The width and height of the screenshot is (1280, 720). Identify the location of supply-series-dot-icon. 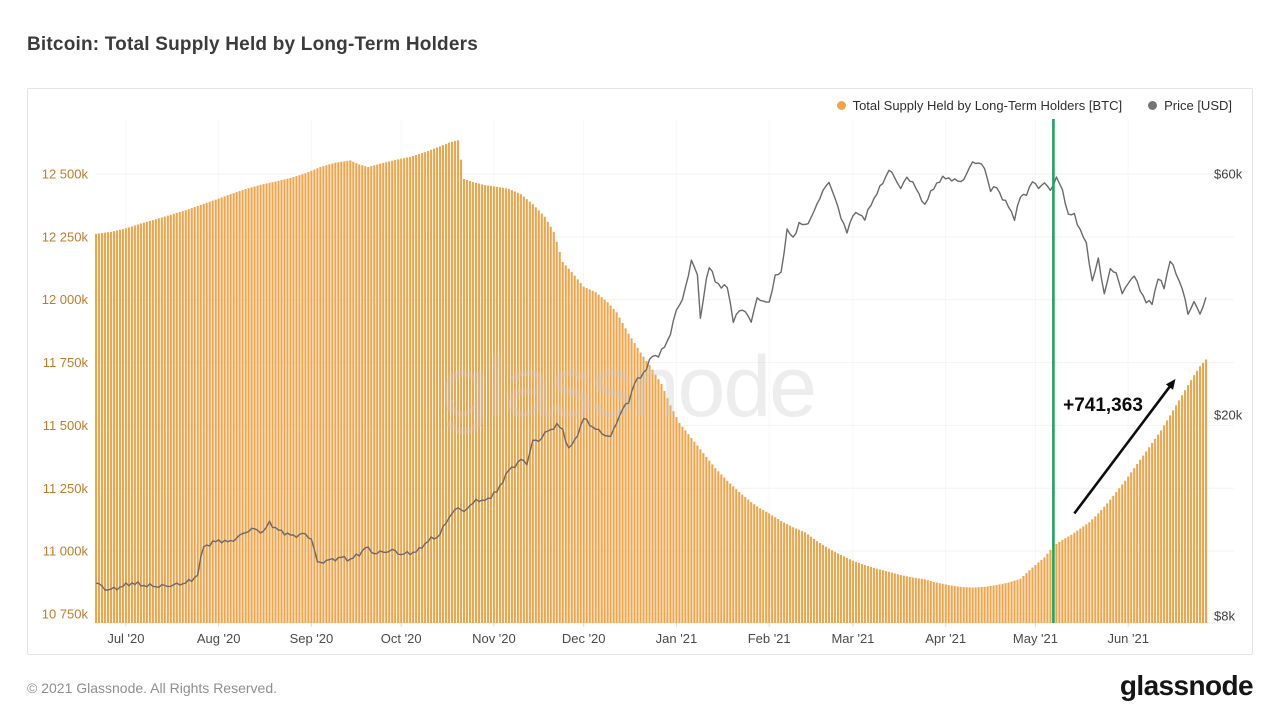
(841, 105).